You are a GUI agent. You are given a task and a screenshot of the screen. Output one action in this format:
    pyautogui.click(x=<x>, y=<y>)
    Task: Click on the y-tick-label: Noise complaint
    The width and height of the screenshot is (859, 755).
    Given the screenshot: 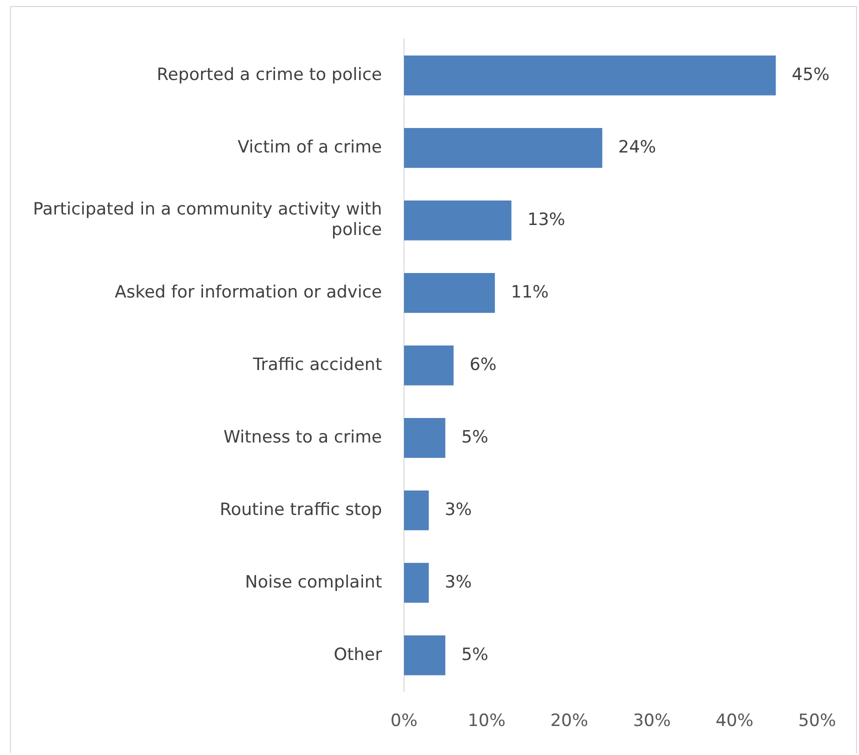 What is the action you would take?
    pyautogui.click(x=313, y=582)
    